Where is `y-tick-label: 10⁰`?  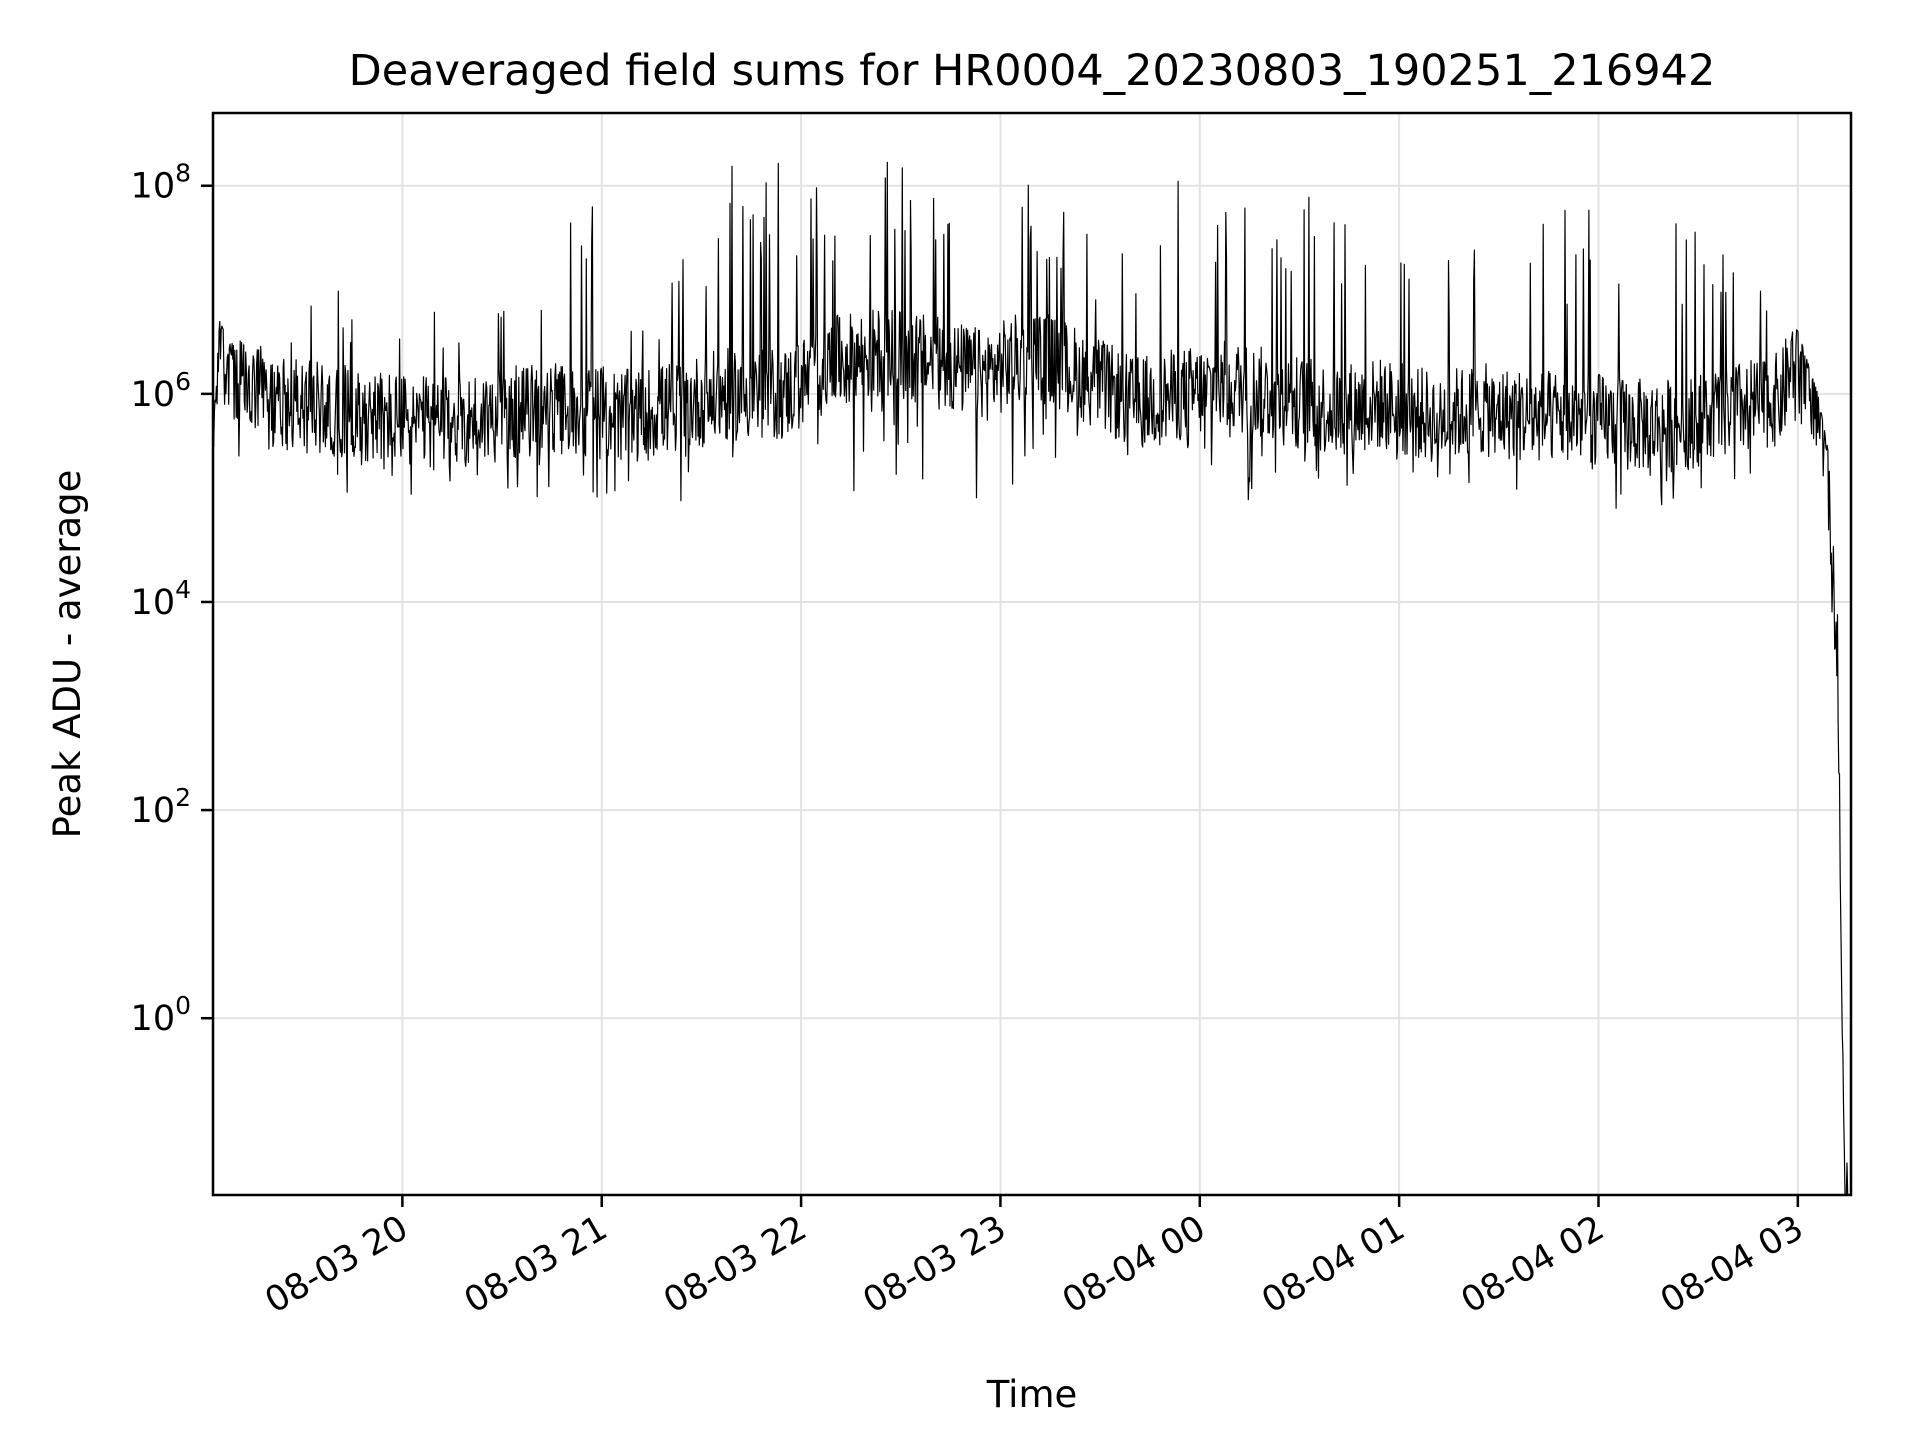 y-tick-label: 10⁰ is located at coordinates (161, 1015).